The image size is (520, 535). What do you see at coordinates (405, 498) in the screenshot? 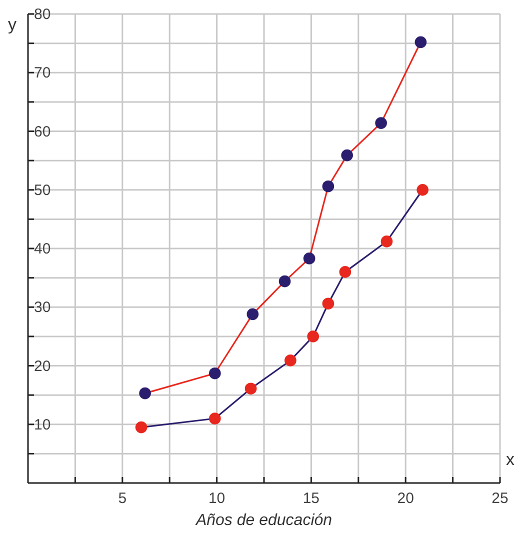
I see `x-tick-label: 20` at bounding box center [405, 498].